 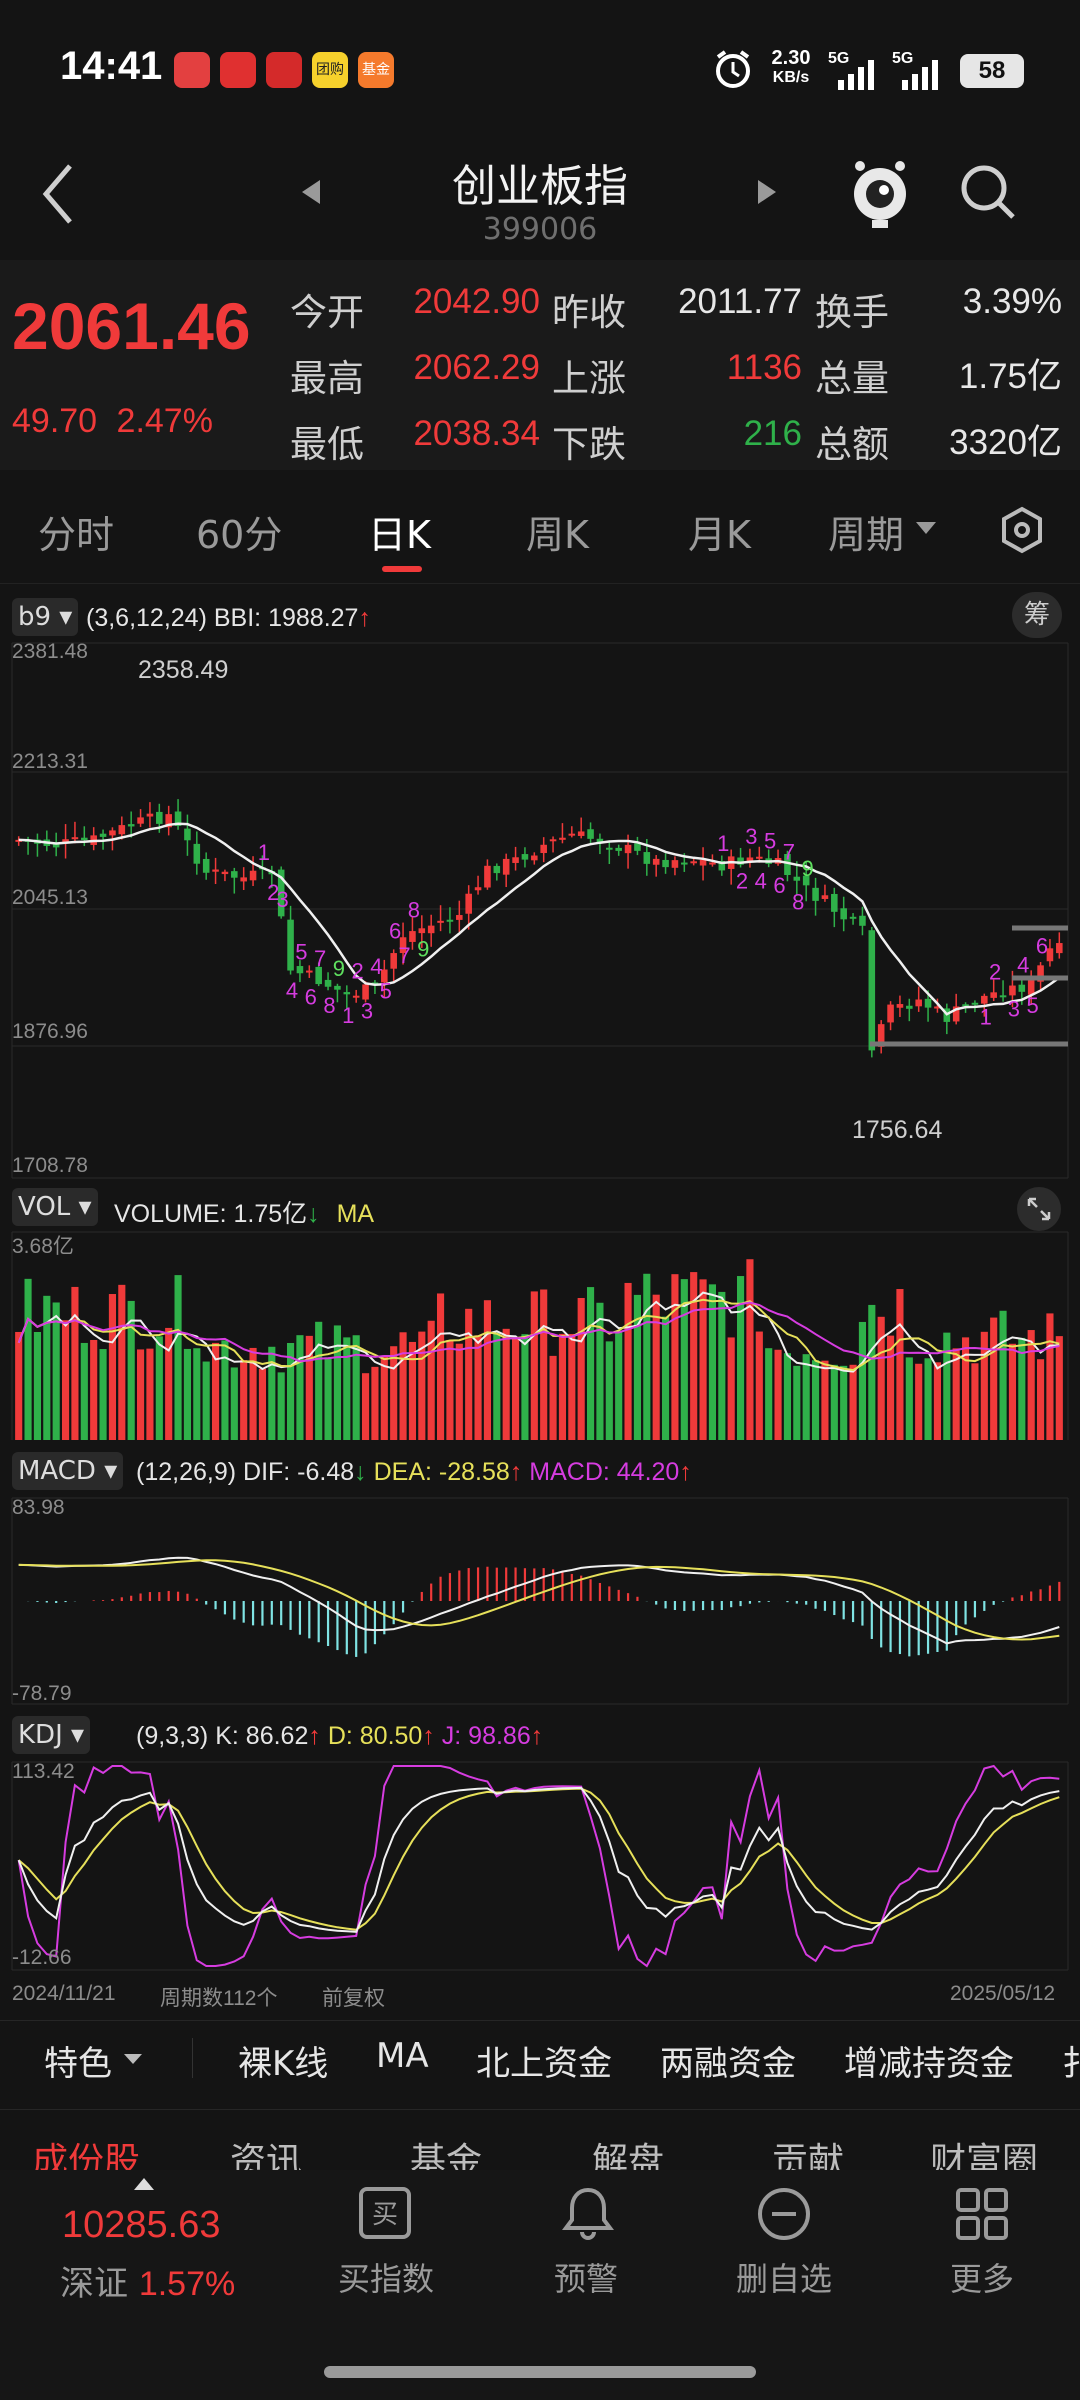 I want to click on volume-chart, so click(x=540, y=1336).